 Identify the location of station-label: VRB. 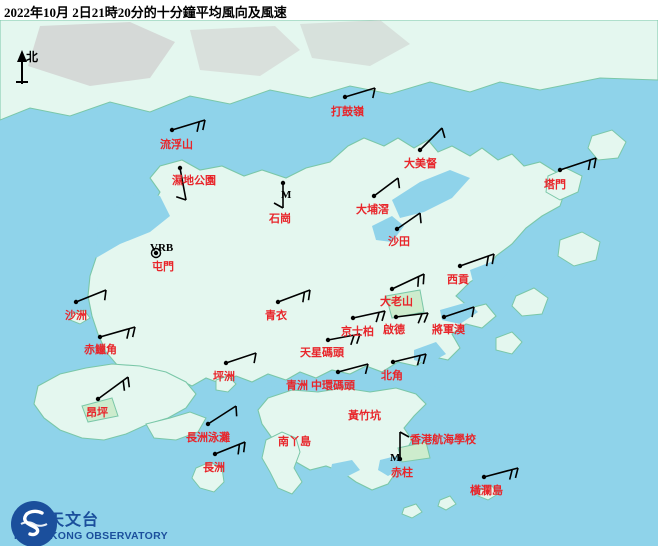
(162, 248).